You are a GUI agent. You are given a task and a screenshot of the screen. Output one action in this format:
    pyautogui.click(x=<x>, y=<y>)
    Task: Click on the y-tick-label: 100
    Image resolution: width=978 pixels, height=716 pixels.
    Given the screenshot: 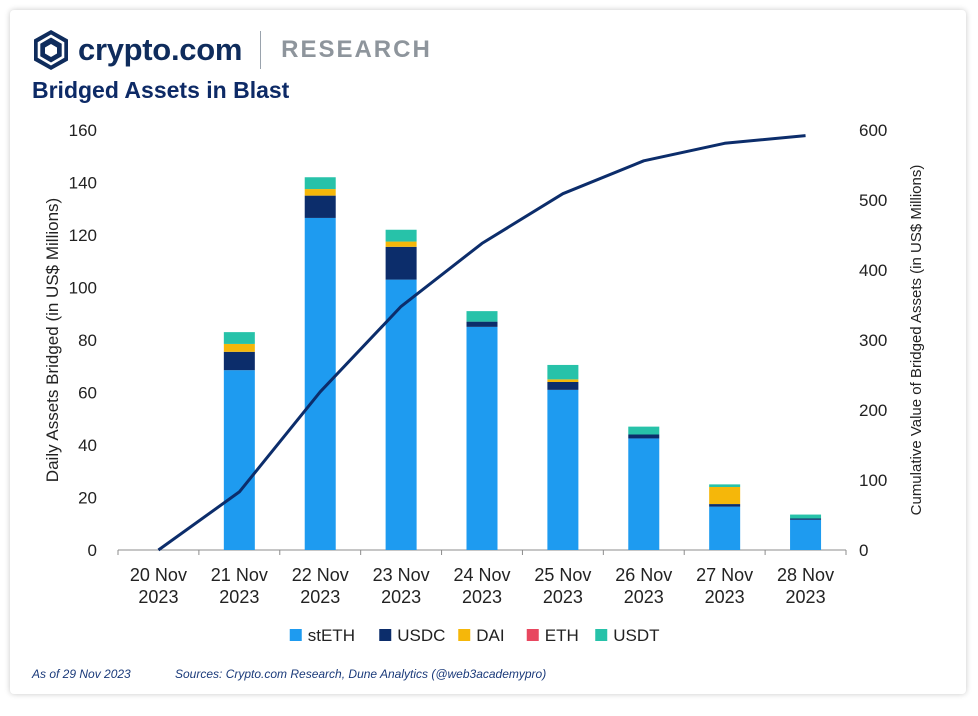 What is the action you would take?
    pyautogui.click(x=83, y=288)
    